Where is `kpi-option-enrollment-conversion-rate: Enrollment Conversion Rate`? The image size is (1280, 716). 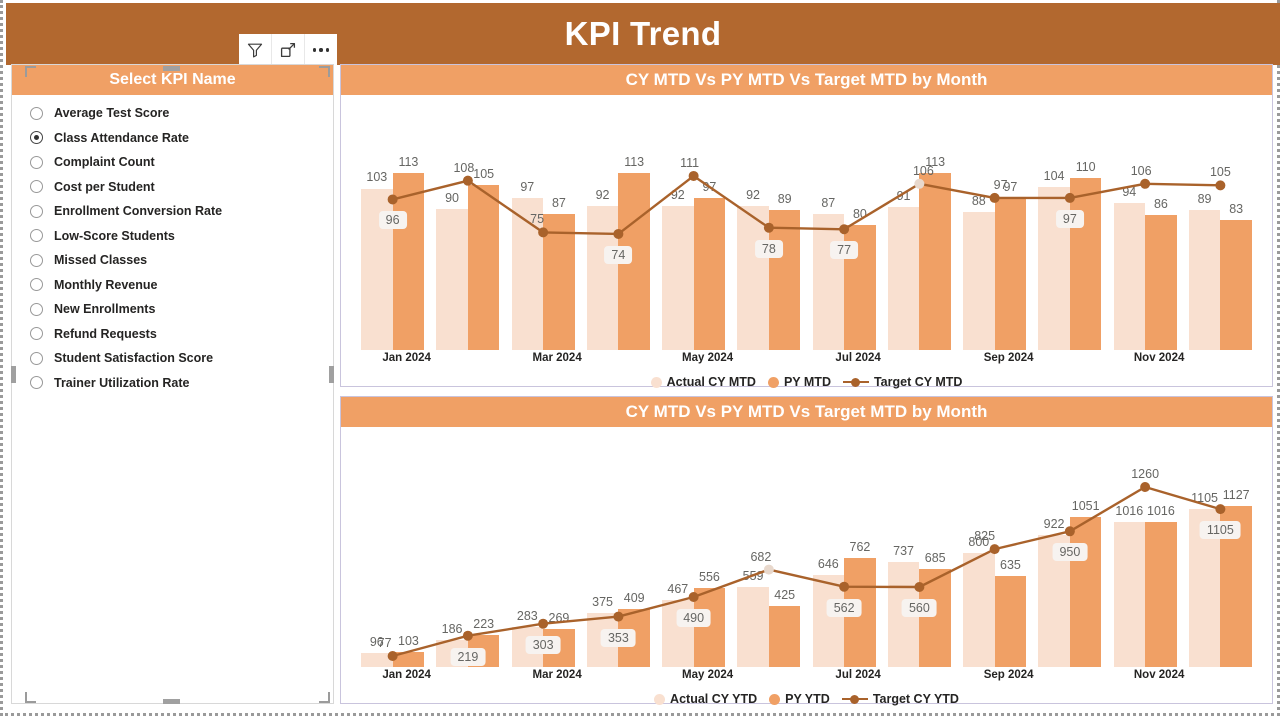 kpi-option-enrollment-conversion-rate: Enrollment Conversion Rate is located at coordinates (172, 211).